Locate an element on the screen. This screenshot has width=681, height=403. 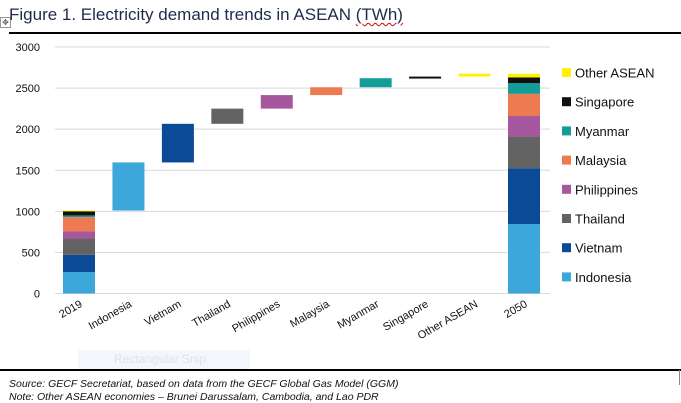
y-tick-label: 3000 is located at coordinates (28, 48).